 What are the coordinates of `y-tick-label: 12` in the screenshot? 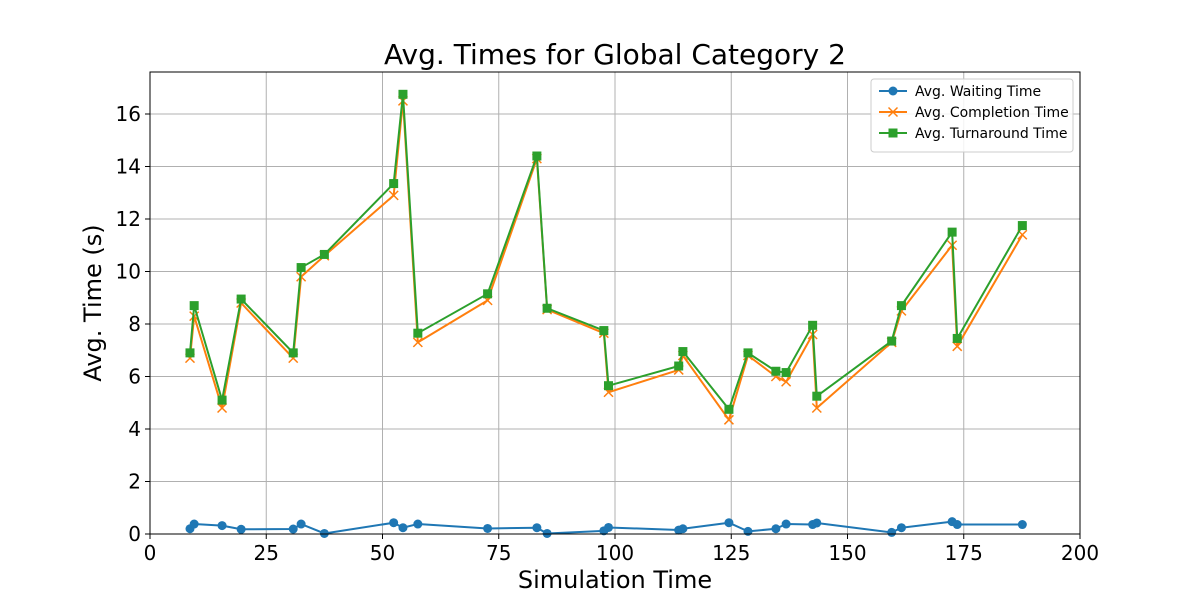 It's located at (128, 219).